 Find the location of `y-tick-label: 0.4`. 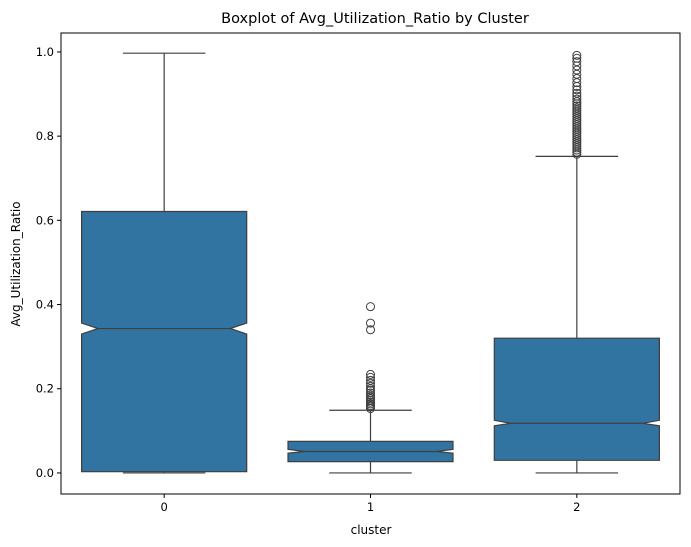

y-tick-label: 0.4 is located at coordinates (45, 305).